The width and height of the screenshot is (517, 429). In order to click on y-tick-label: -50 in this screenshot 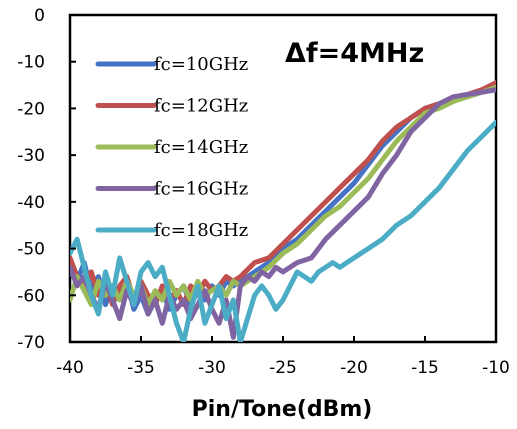, I will do `click(31, 250)`.